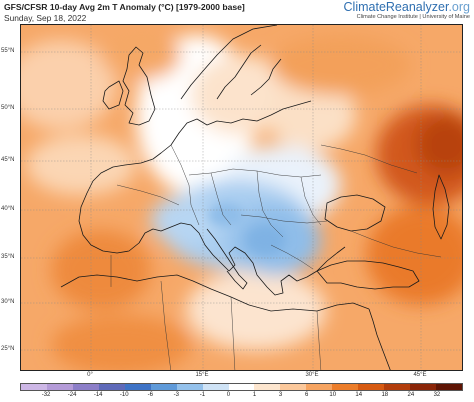 This screenshot has height=402, width=474. What do you see at coordinates (81, 165) in the screenshot?
I see `biscay-neutral` at bounding box center [81, 165].